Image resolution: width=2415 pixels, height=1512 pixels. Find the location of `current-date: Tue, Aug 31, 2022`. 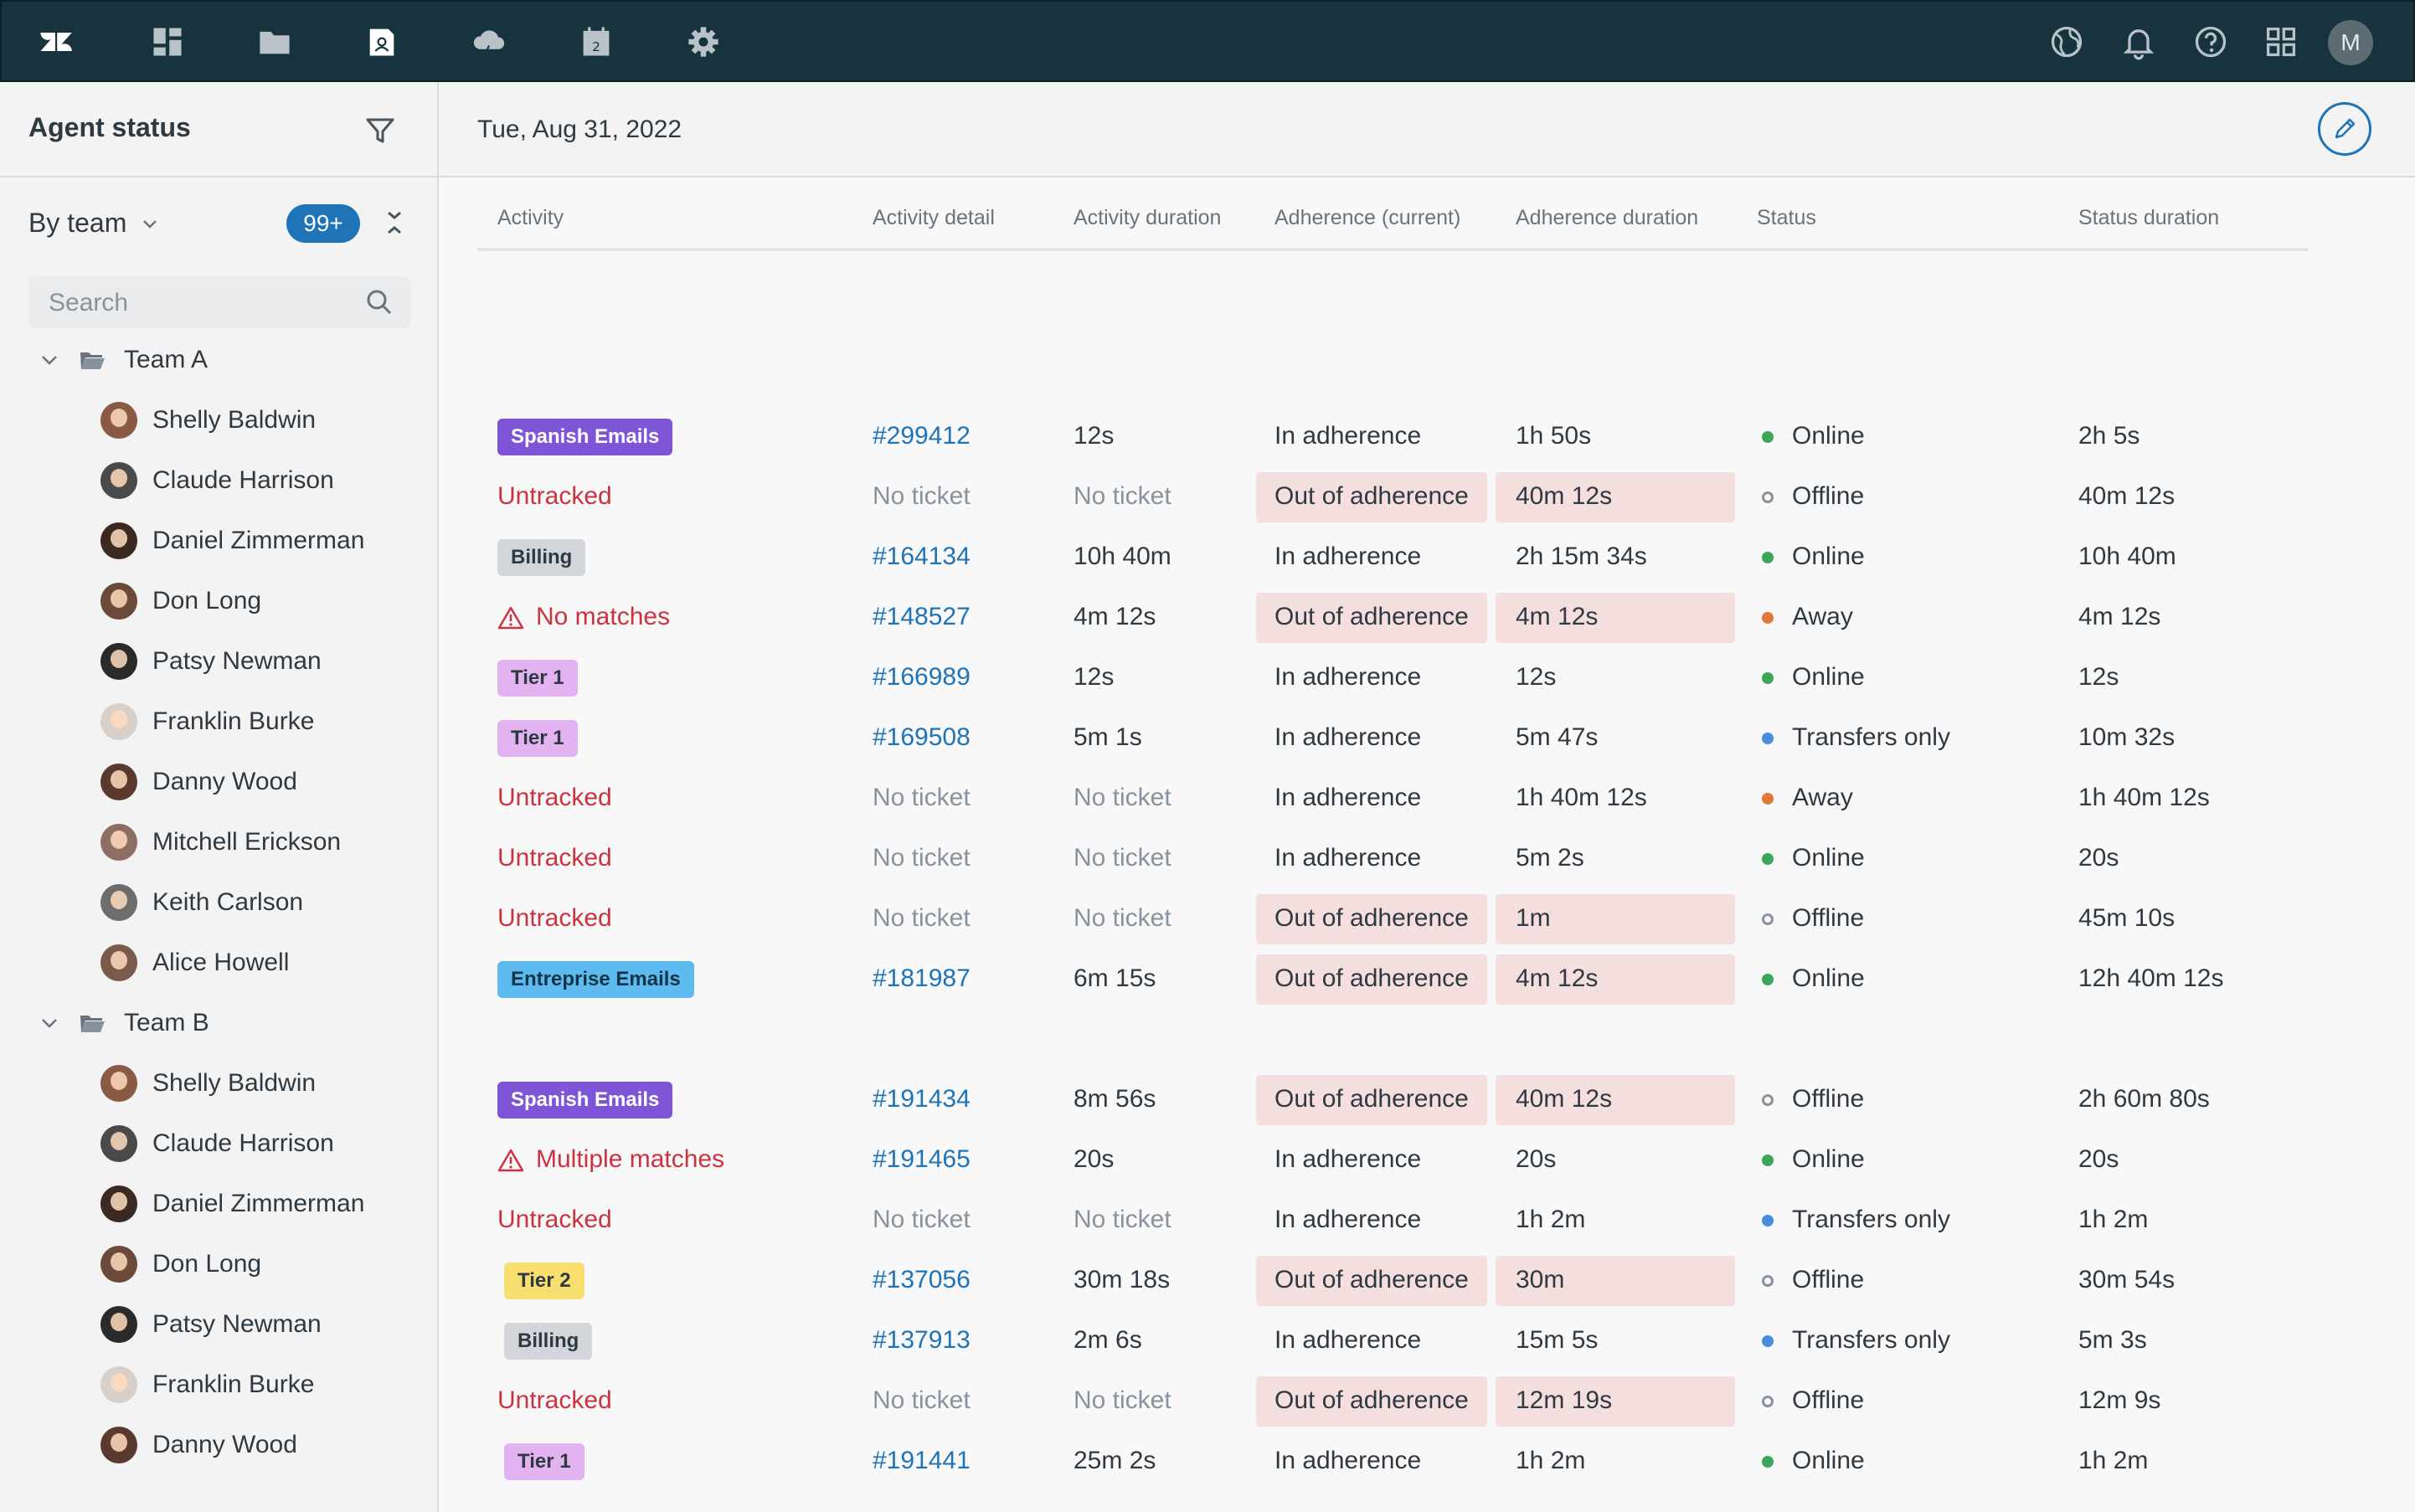

current-date: Tue, Aug 31, 2022 is located at coordinates (579, 129).